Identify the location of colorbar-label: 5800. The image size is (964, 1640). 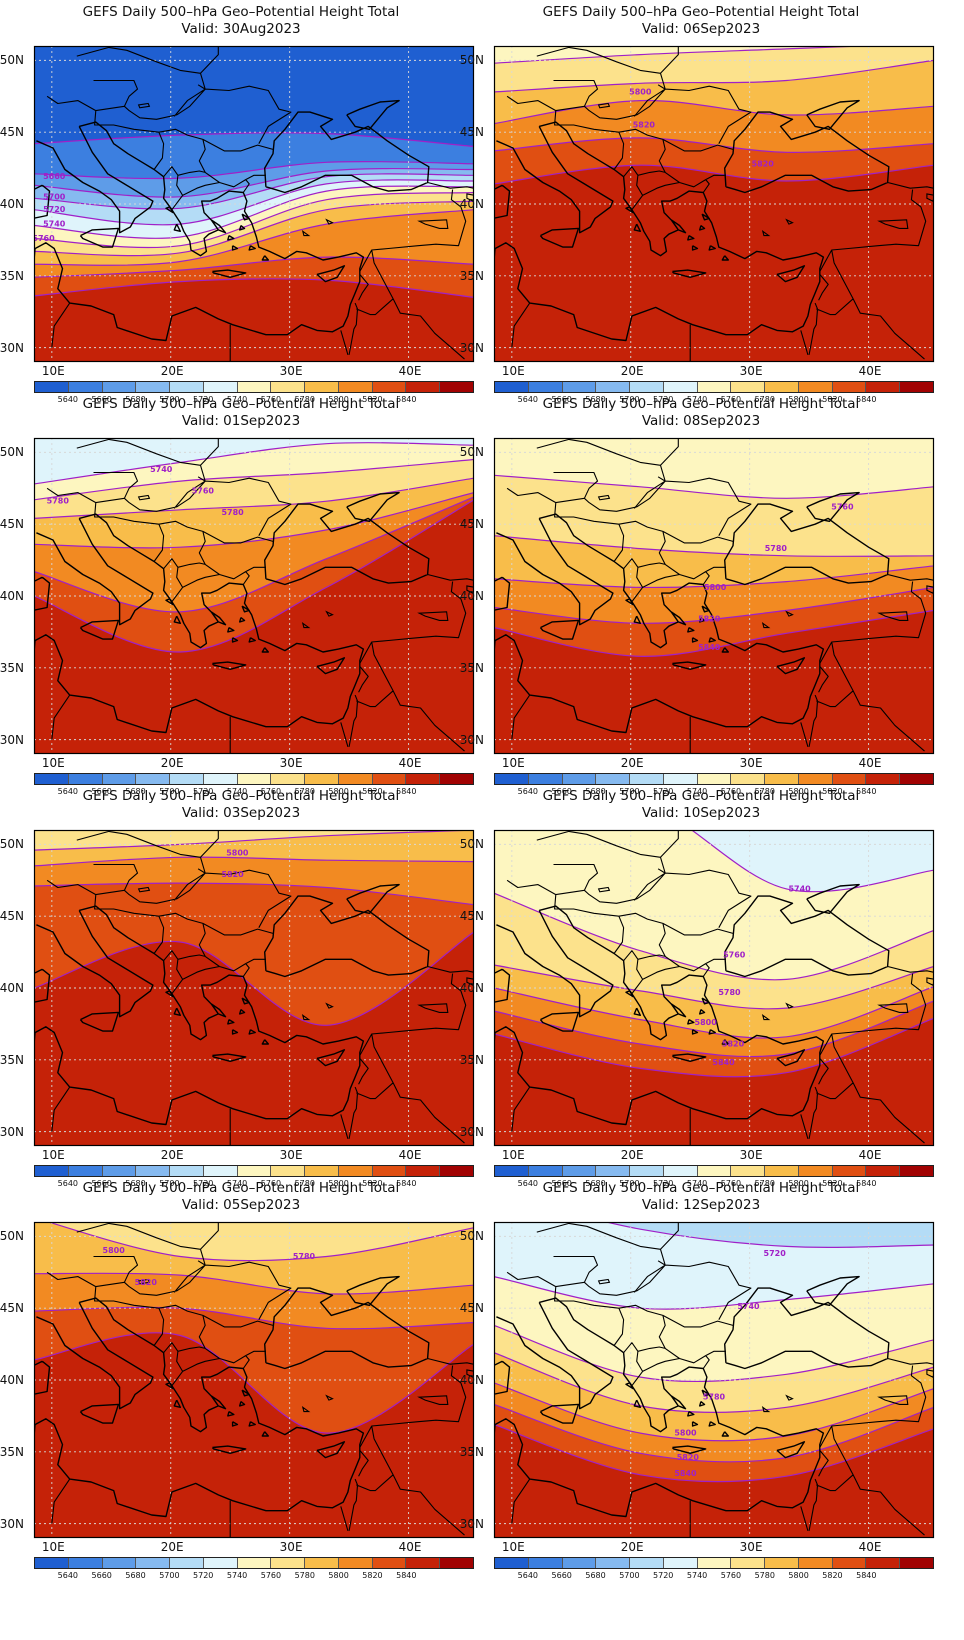
(338, 1575).